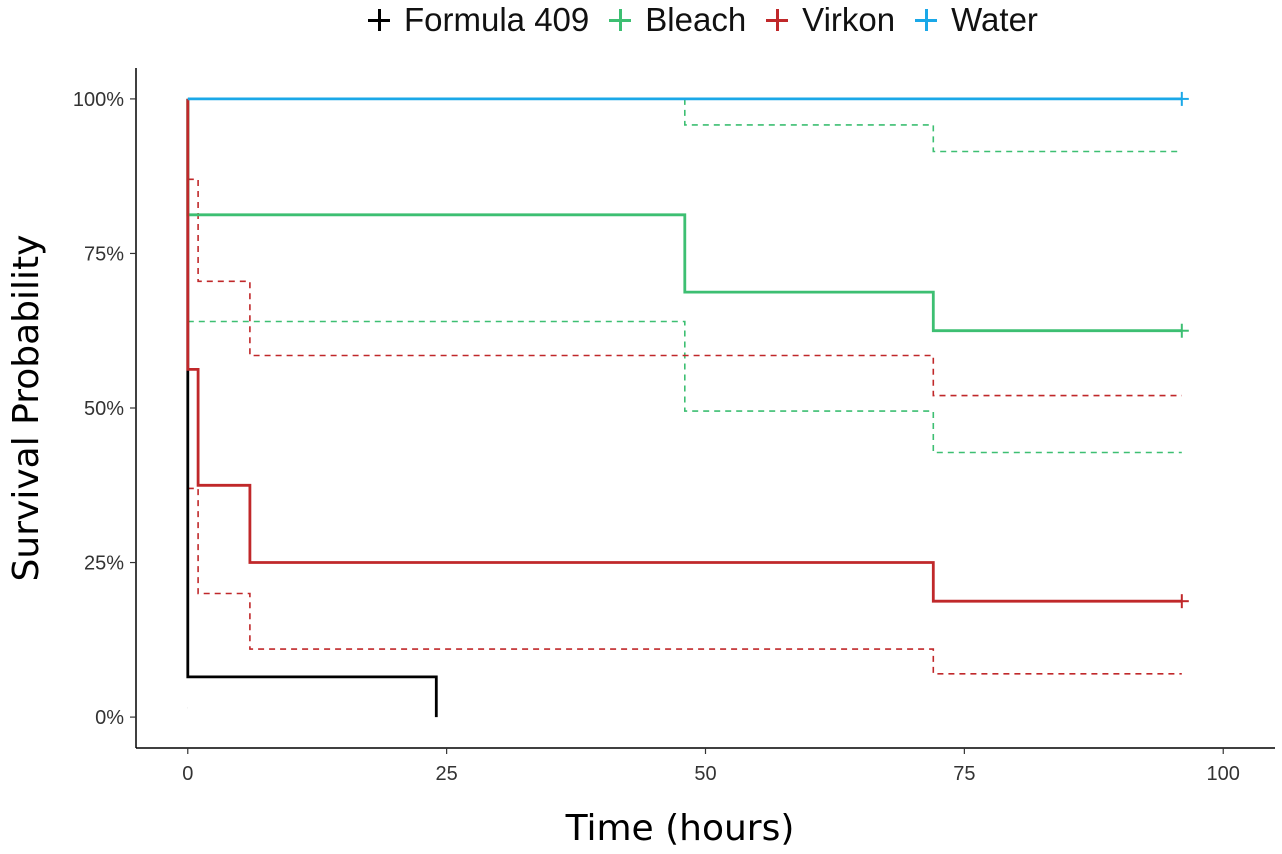 This screenshot has height=854, width=1282. Describe the element at coordinates (849, 19) in the screenshot. I see `legend-label-virkon: Virkon` at that location.